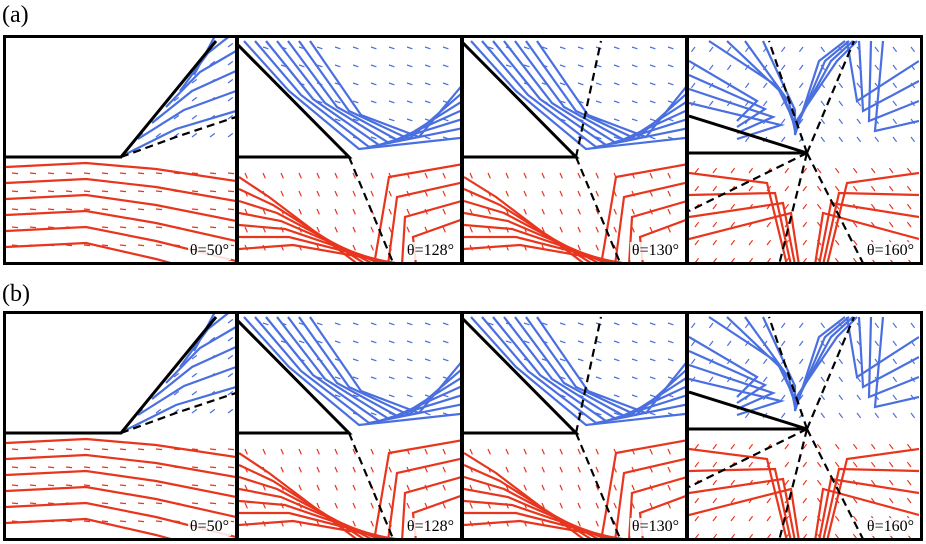 The height and width of the screenshot is (544, 926). What do you see at coordinates (890, 251) in the screenshot?
I see `angle-label: θ=160°` at bounding box center [890, 251].